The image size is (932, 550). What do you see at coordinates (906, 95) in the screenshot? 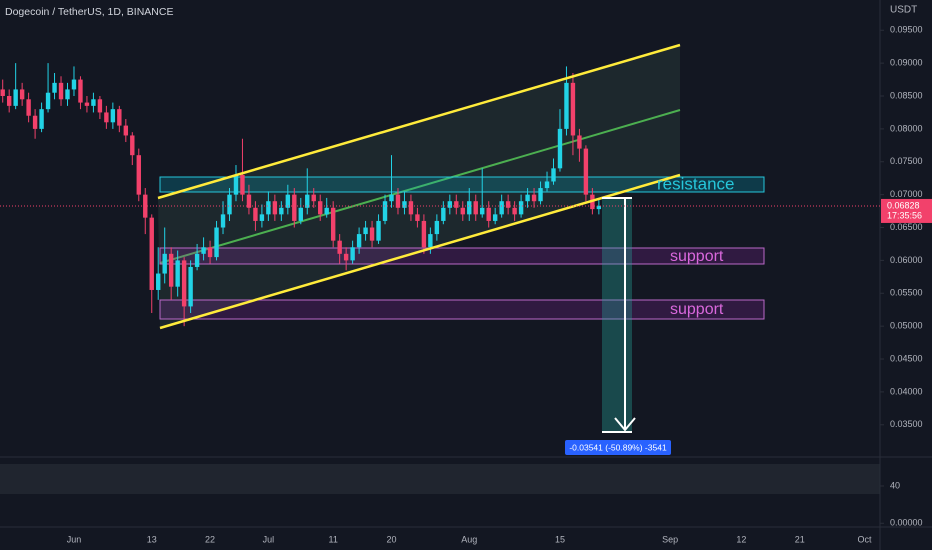
I see `y-tick-label: 0.08500` at bounding box center [906, 95].